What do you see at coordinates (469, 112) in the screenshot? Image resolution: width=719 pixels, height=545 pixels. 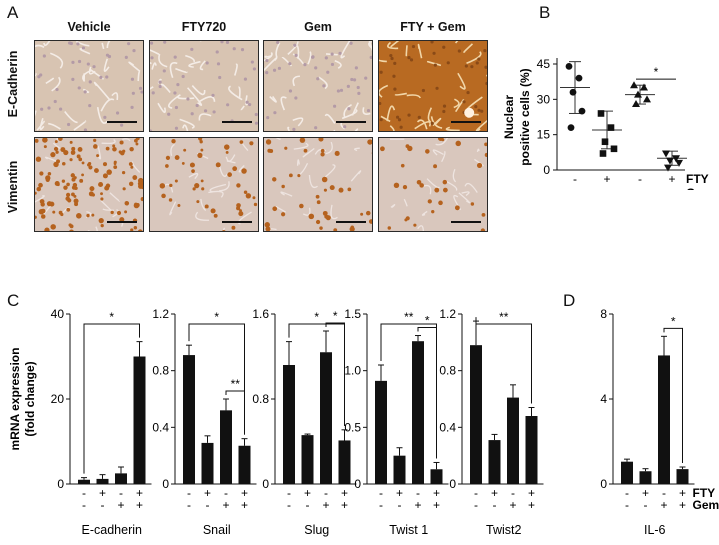 I see `lumen` at bounding box center [469, 112].